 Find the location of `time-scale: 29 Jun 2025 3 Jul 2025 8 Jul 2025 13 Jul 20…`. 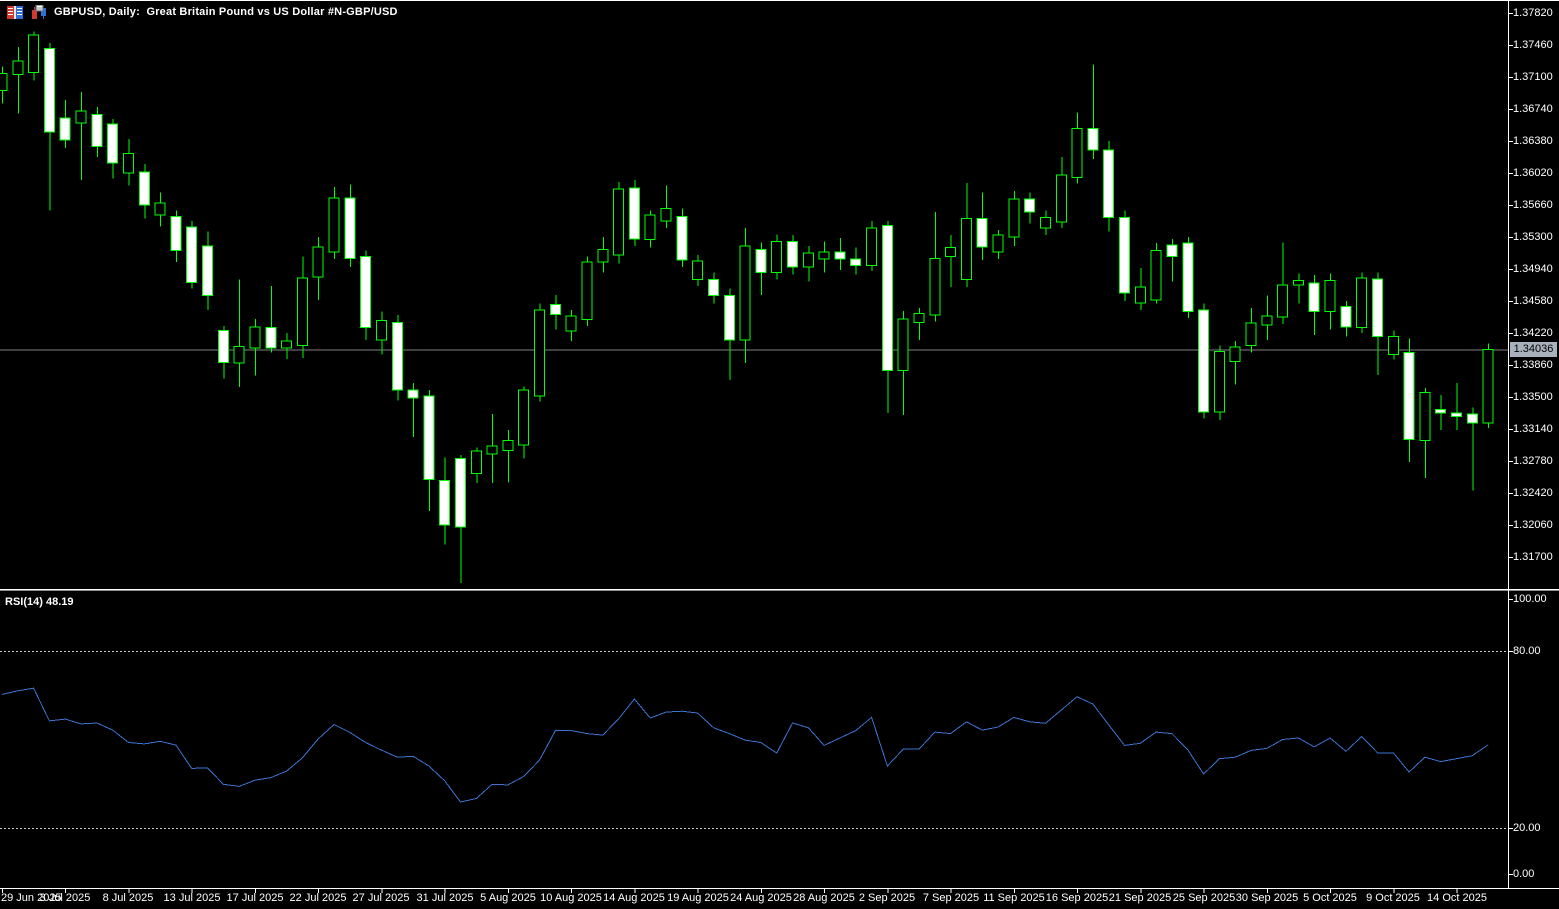

time-scale: 29 Jun 2025 3 Jul 2025 8 Jul 2025 13 Jul 20… is located at coordinates (779, 898).